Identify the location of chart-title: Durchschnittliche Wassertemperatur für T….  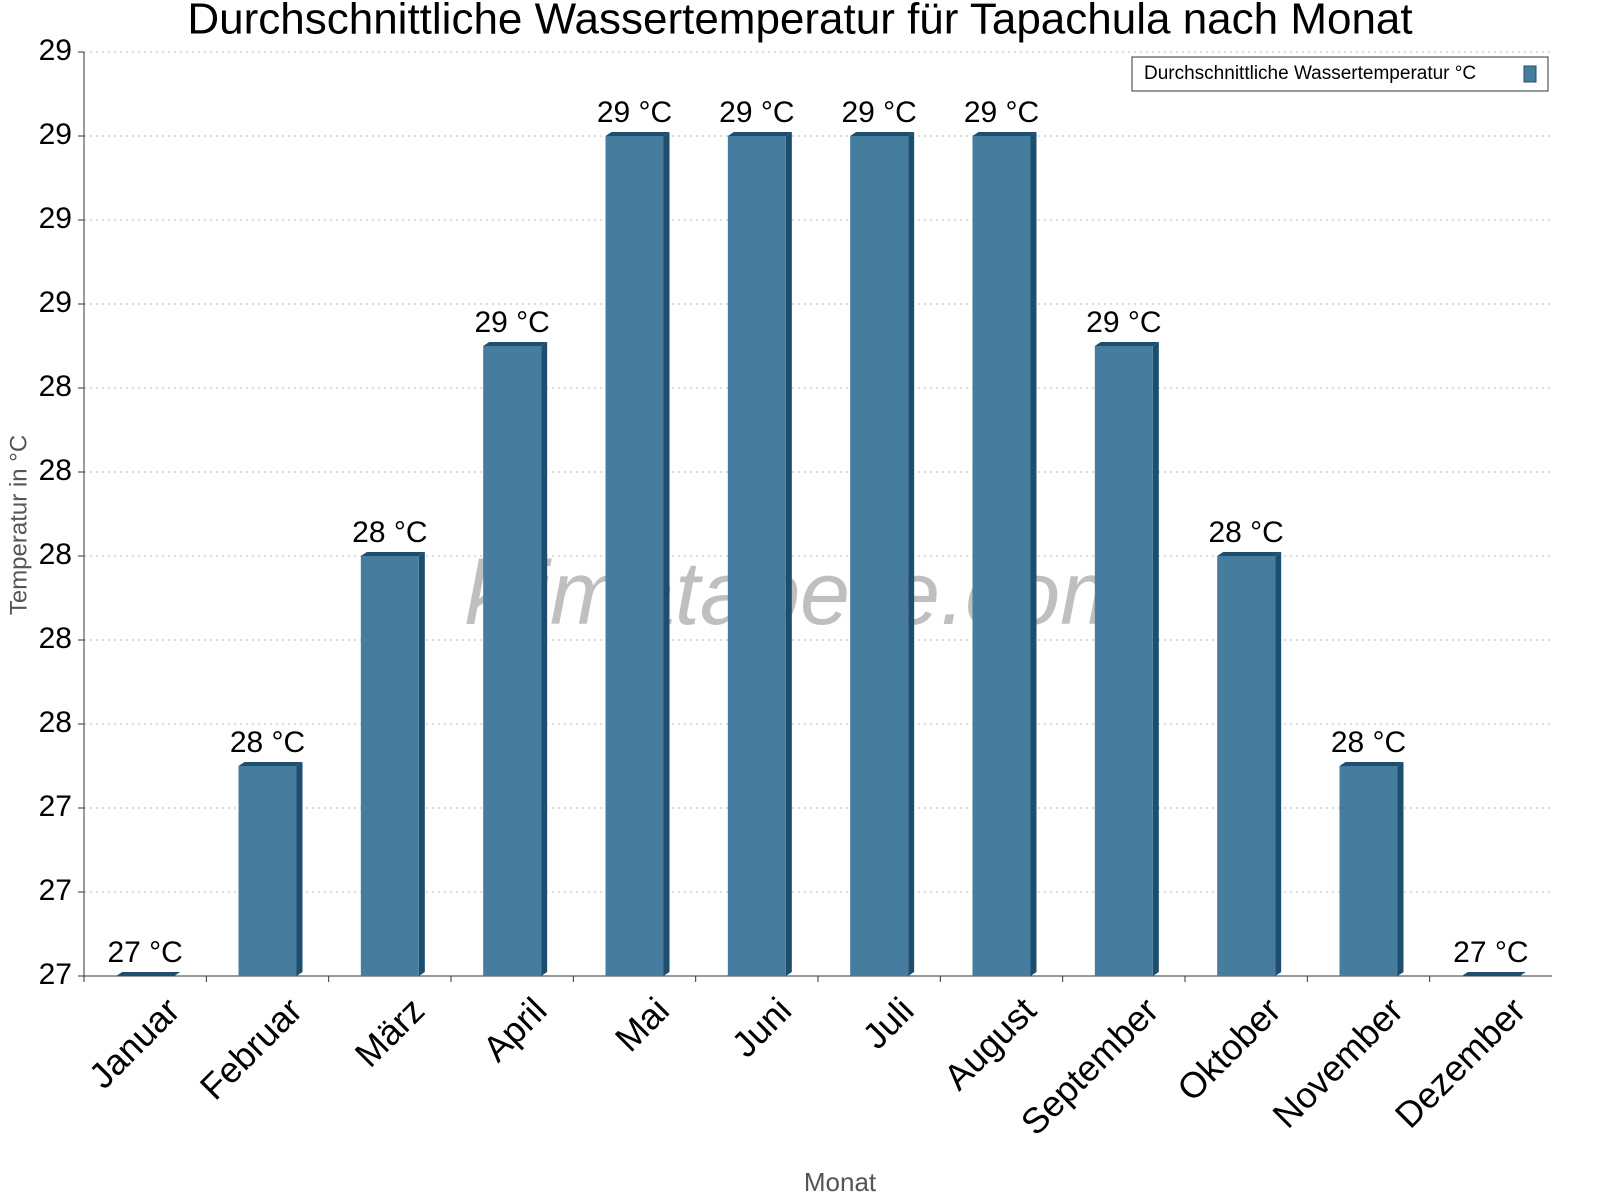
(799, 22).